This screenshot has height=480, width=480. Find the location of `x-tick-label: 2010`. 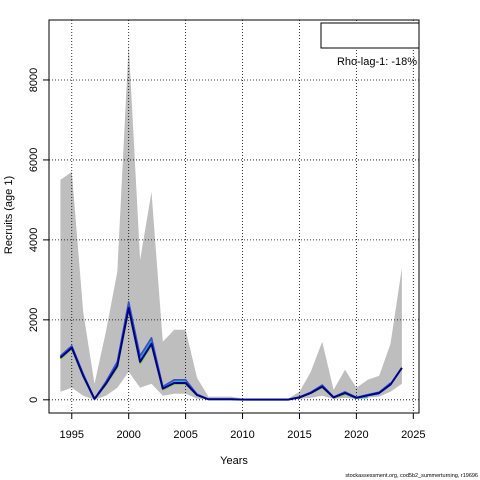

x-tick-label: 2010 is located at coordinates (242, 435).